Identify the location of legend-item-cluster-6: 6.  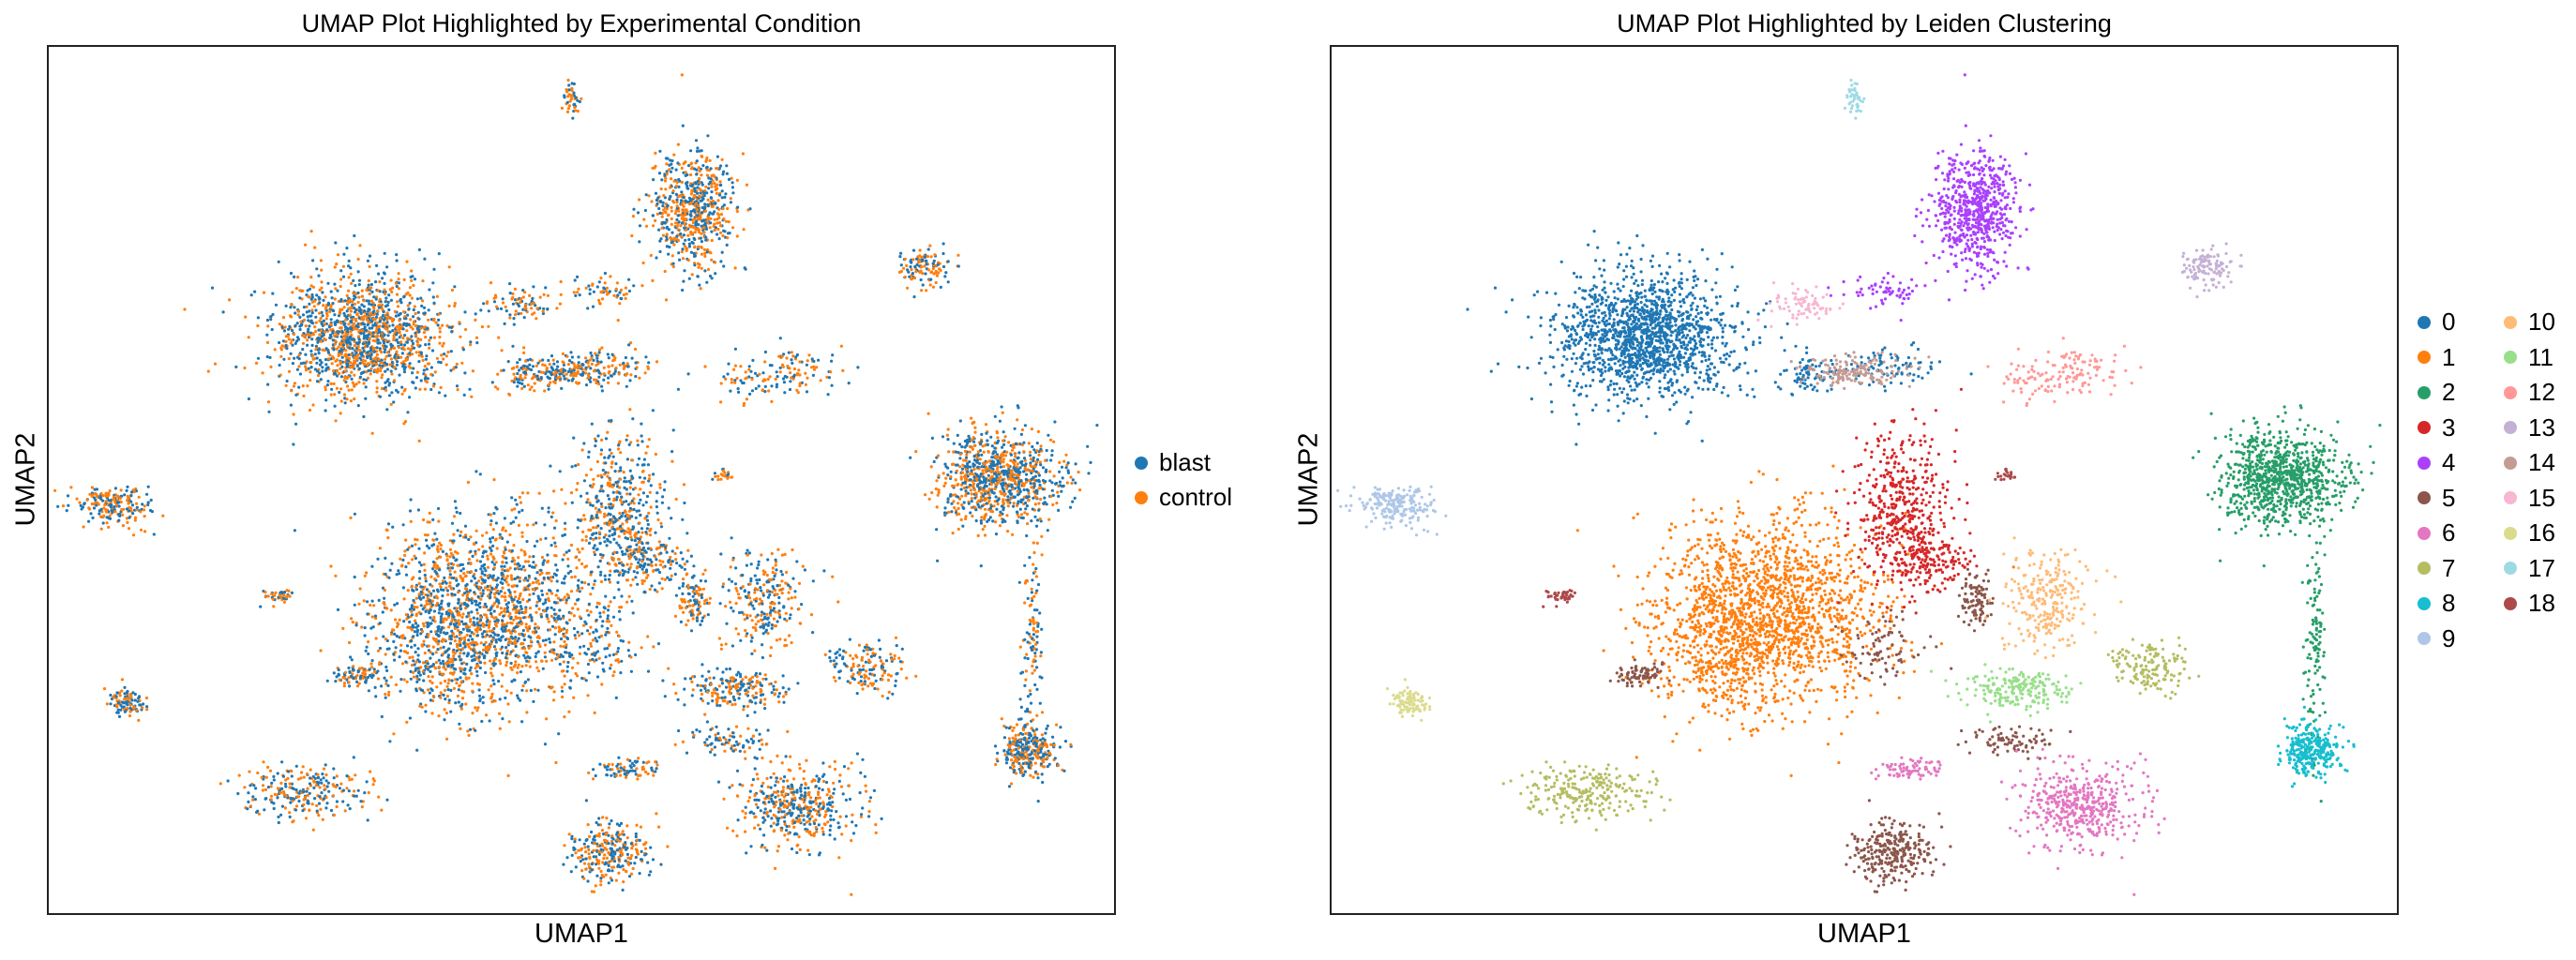
(2436, 533).